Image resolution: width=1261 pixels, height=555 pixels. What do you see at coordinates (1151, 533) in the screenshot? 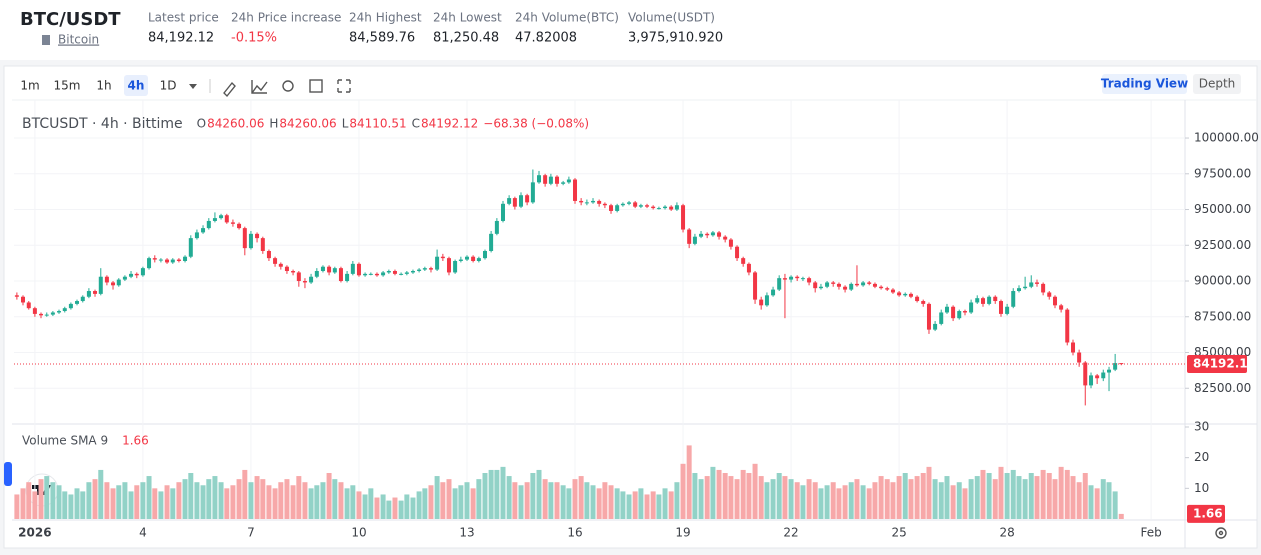
I see `x-tick-label: Feb` at bounding box center [1151, 533].